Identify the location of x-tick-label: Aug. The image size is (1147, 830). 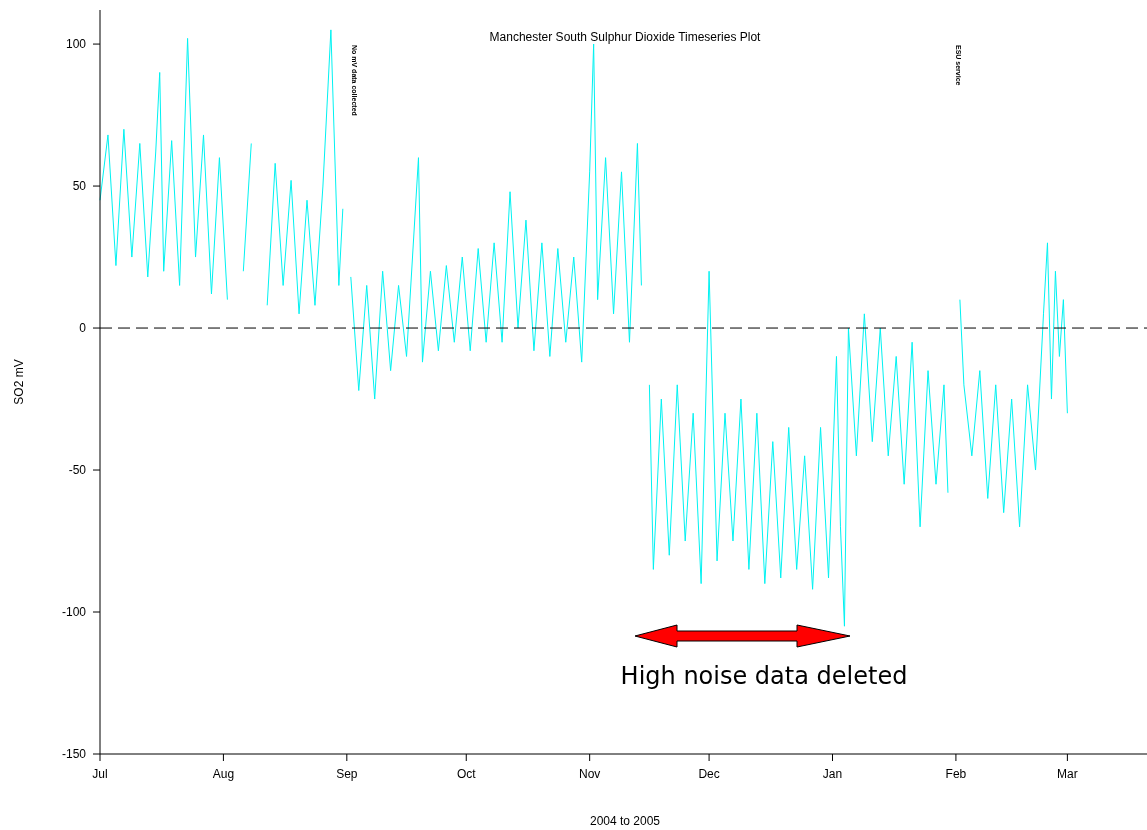
(223, 774).